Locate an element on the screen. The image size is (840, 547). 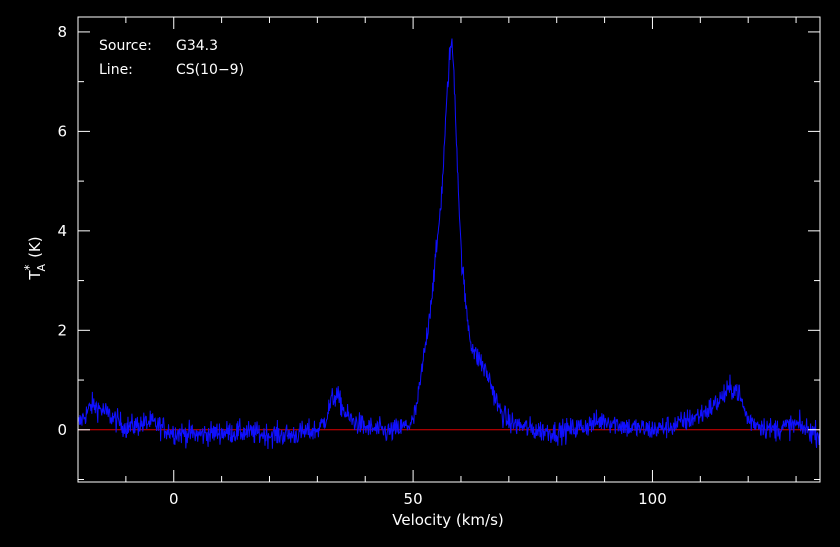
y-tick-label: 0 is located at coordinates (62, 430).